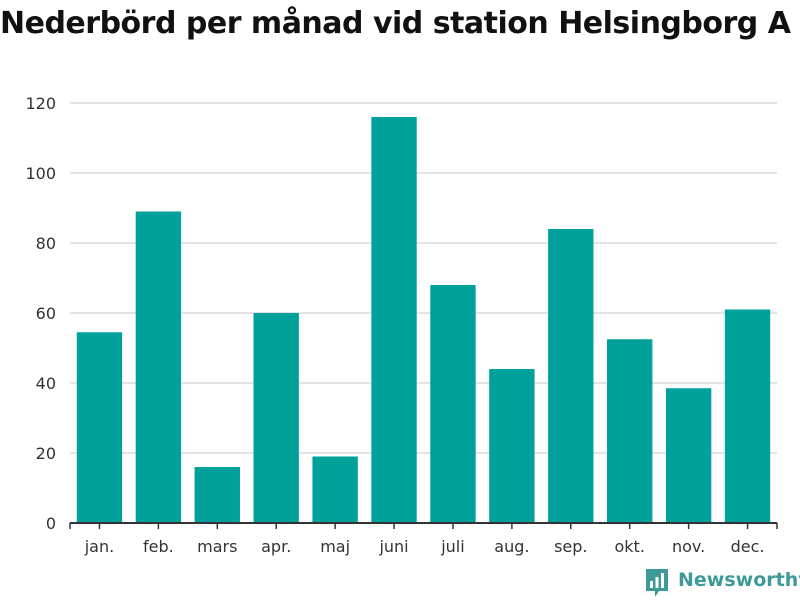  What do you see at coordinates (276, 546) in the screenshot?
I see `x-tick-label: apr.` at bounding box center [276, 546].